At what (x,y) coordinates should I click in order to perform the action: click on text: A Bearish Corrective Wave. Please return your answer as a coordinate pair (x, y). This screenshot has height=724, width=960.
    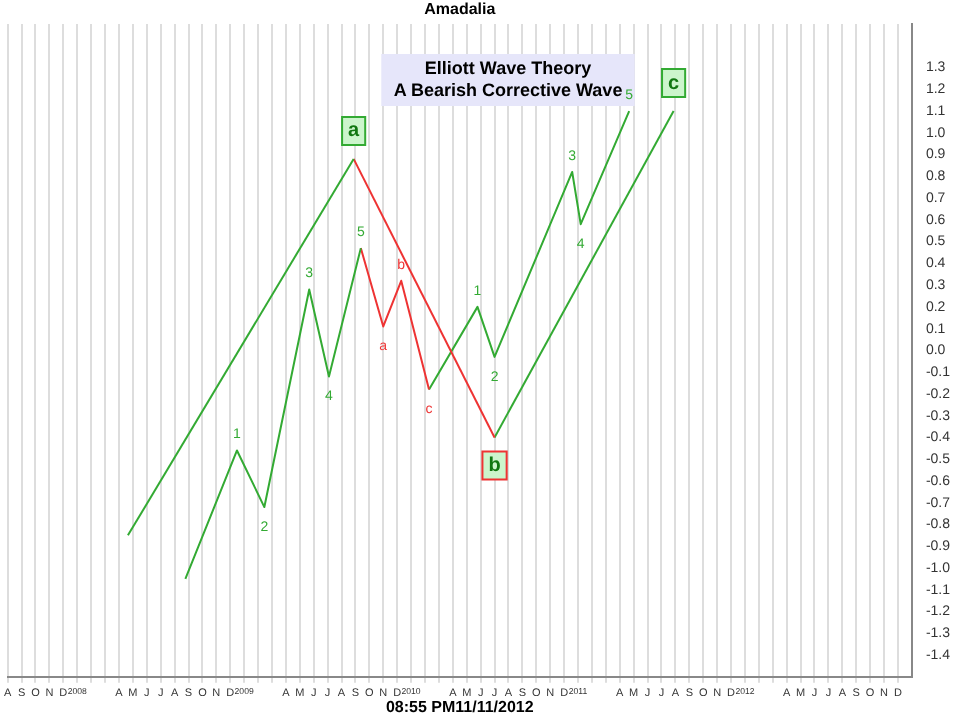
    Looking at the image, I should click on (508, 89).